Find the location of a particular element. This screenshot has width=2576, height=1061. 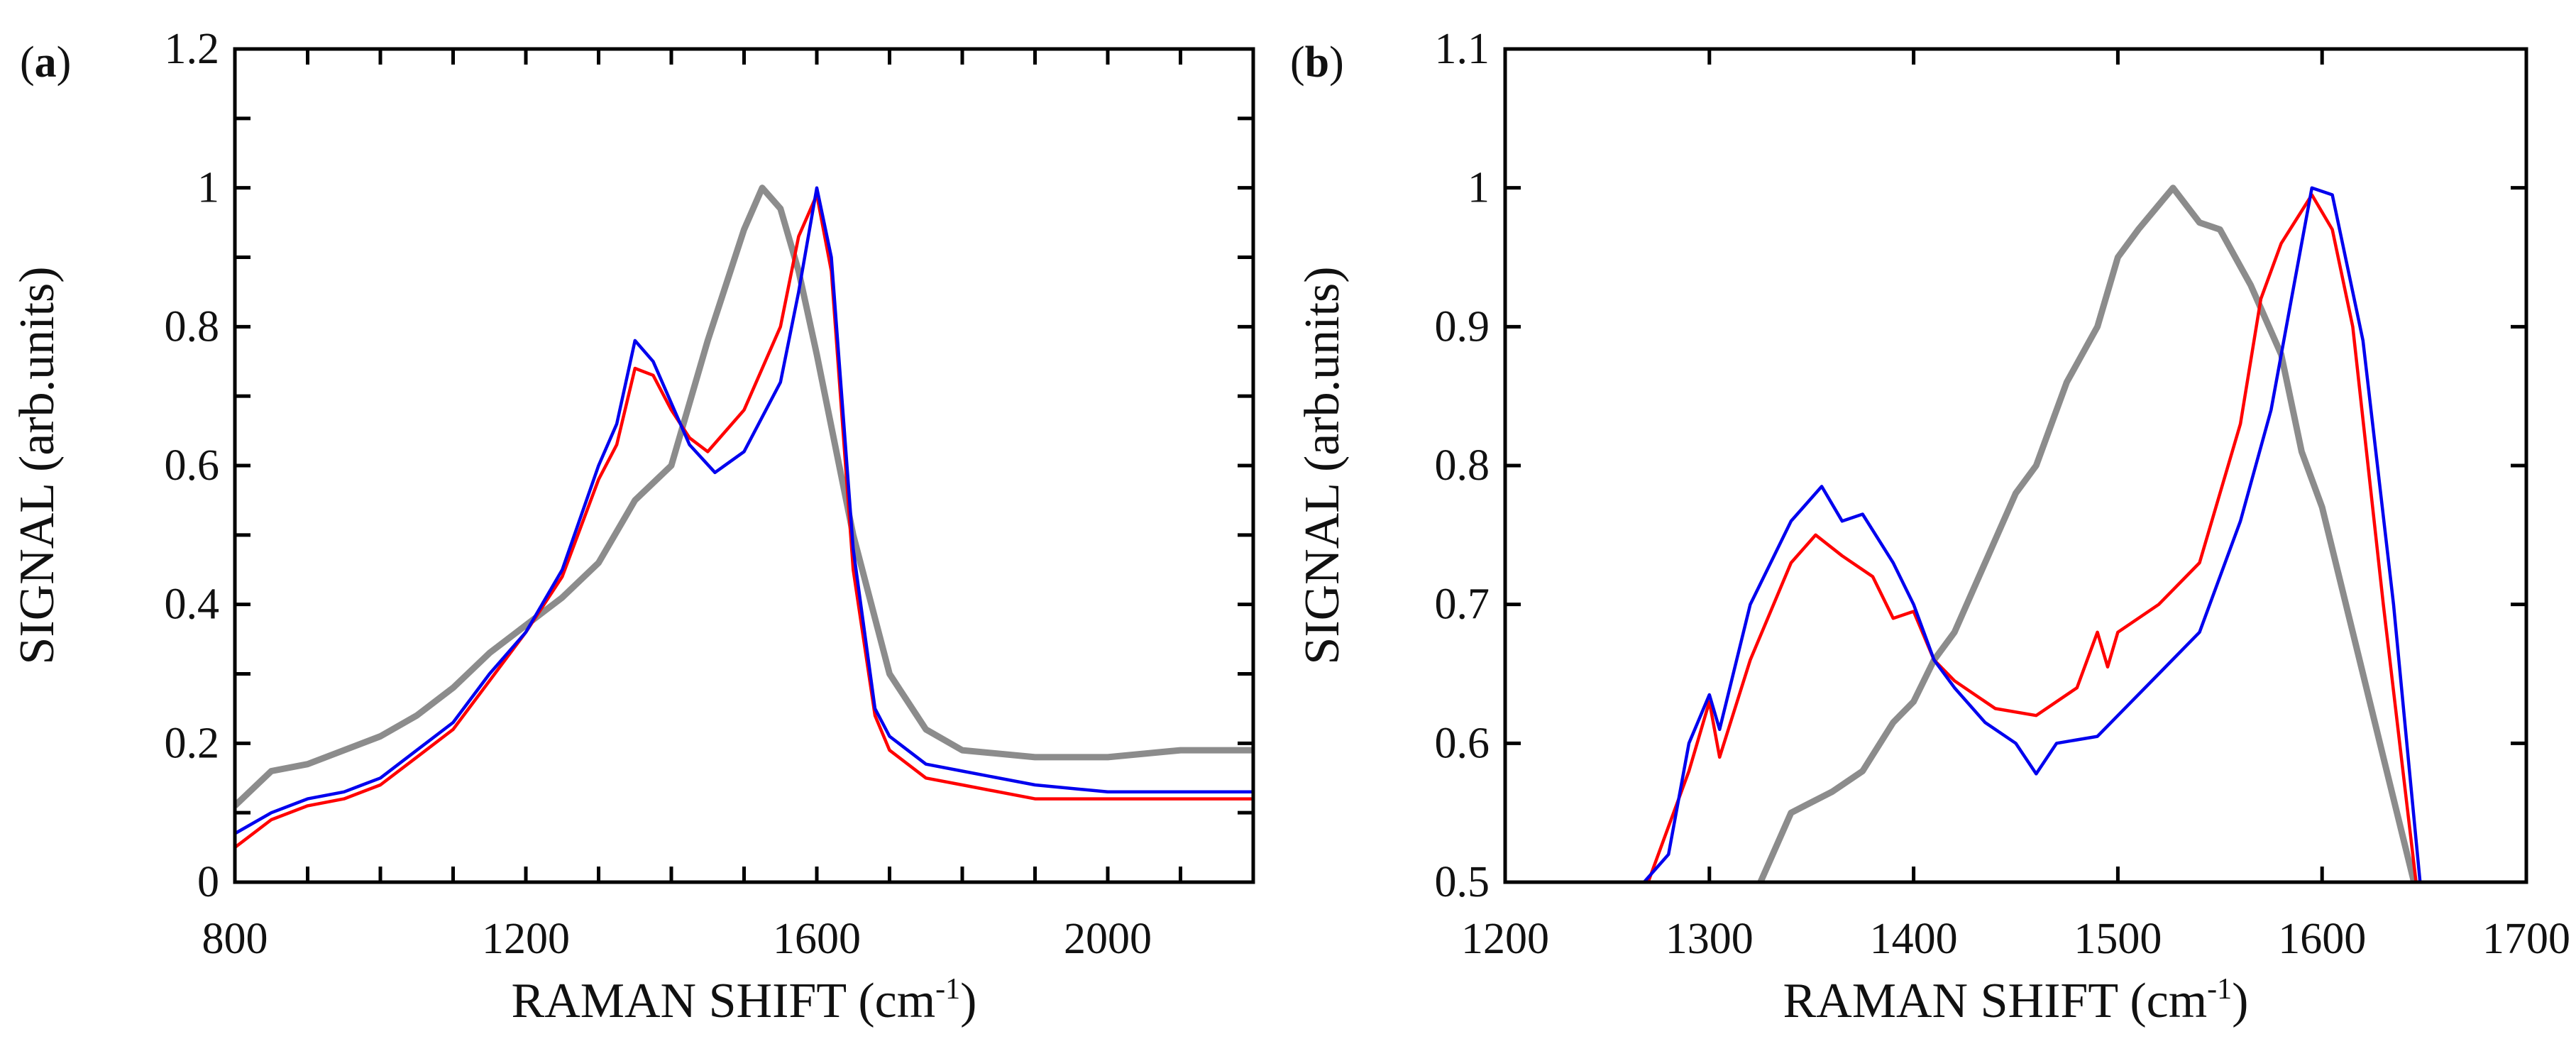

y-tick-label: 0 is located at coordinates (208, 882).